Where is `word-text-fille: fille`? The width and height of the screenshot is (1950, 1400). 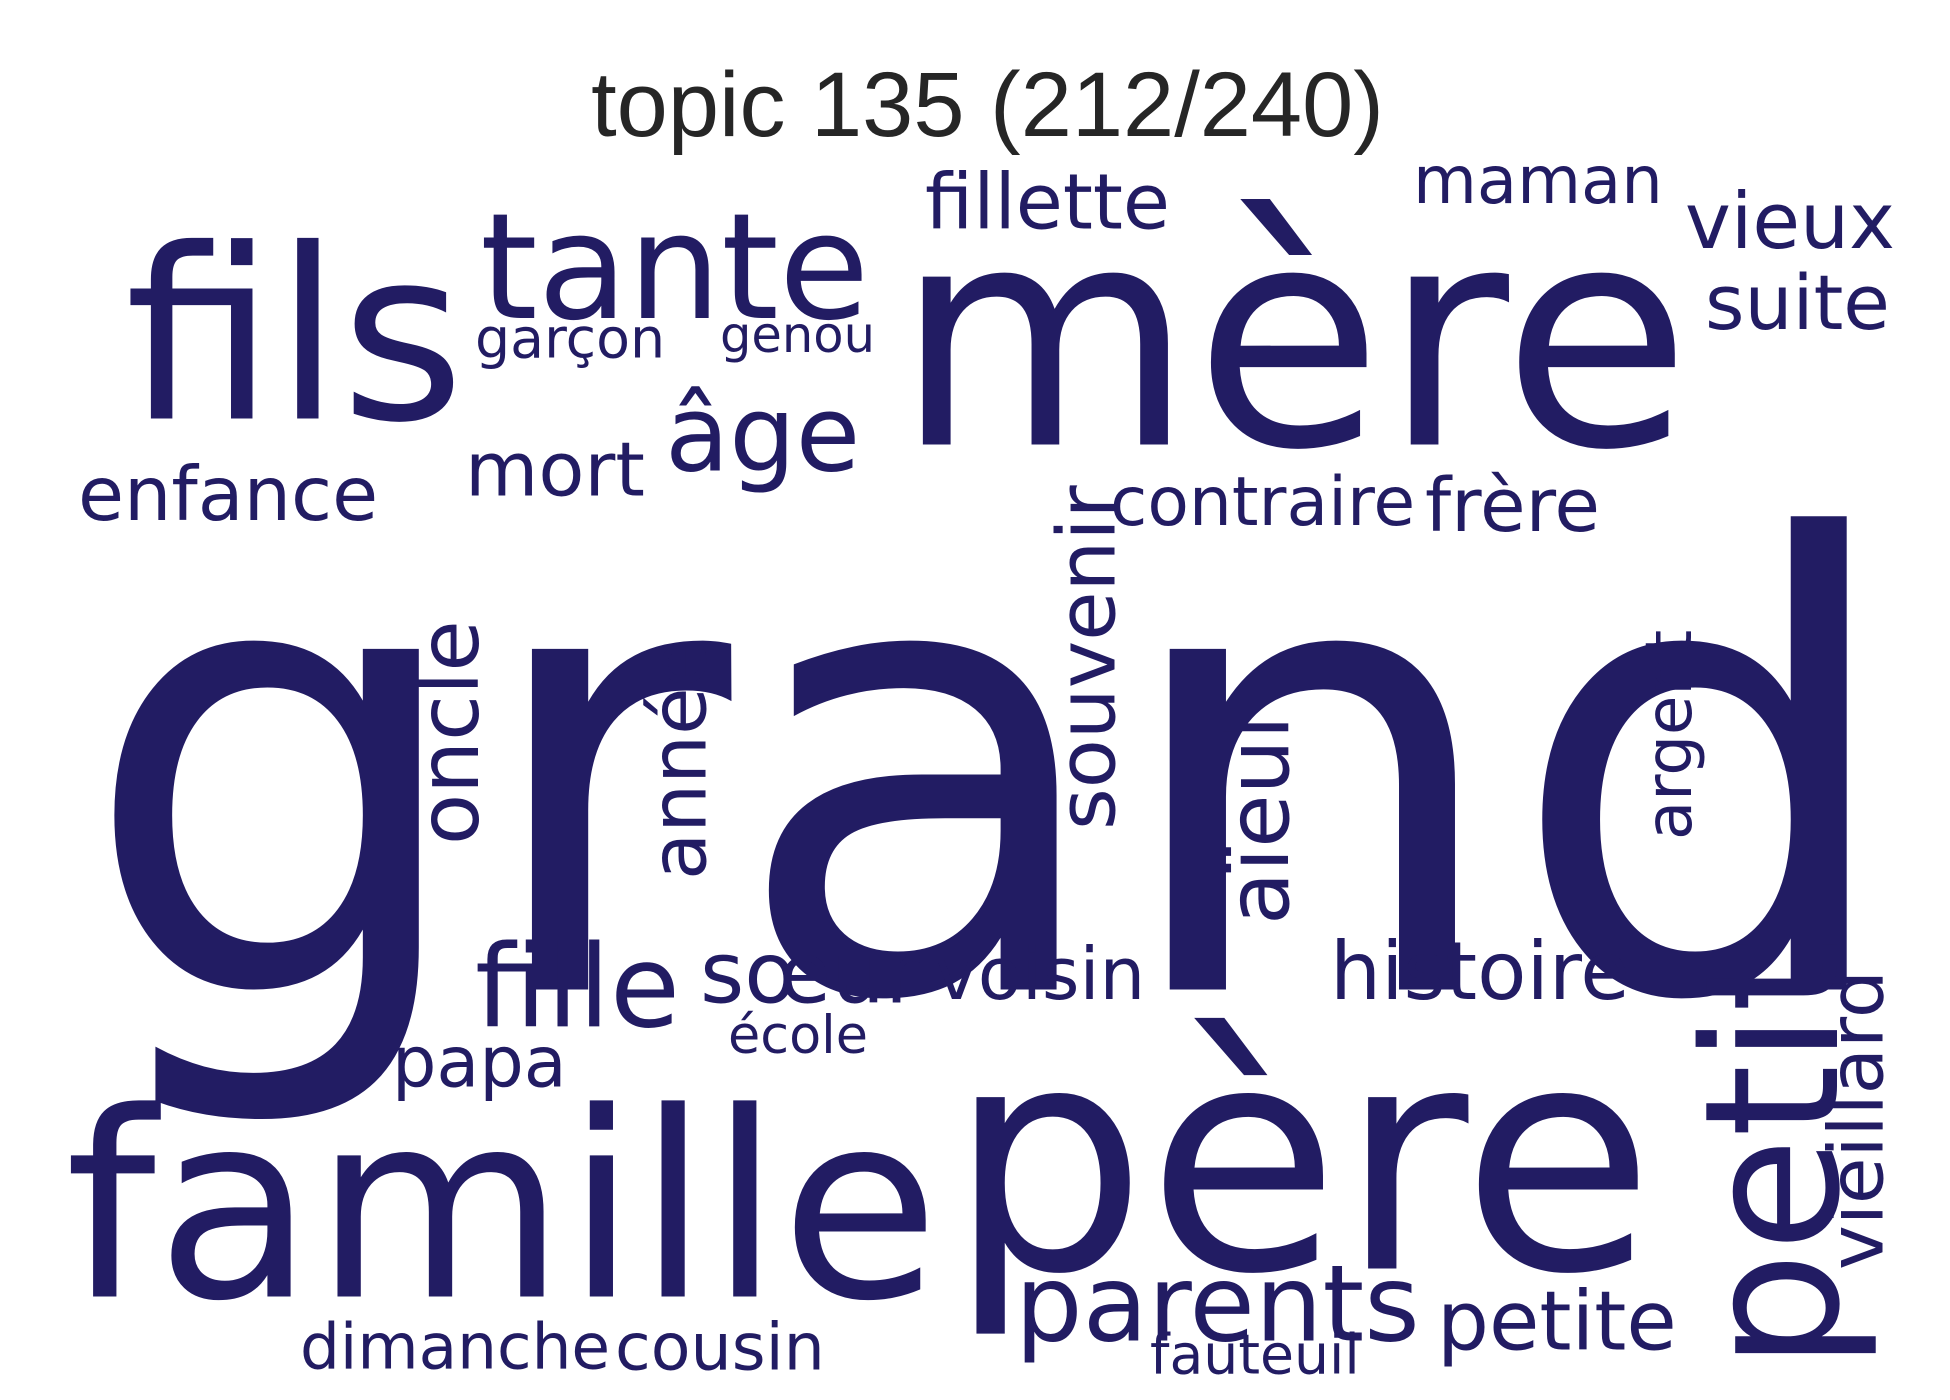 word-text-fille: fille is located at coordinates (578, 987).